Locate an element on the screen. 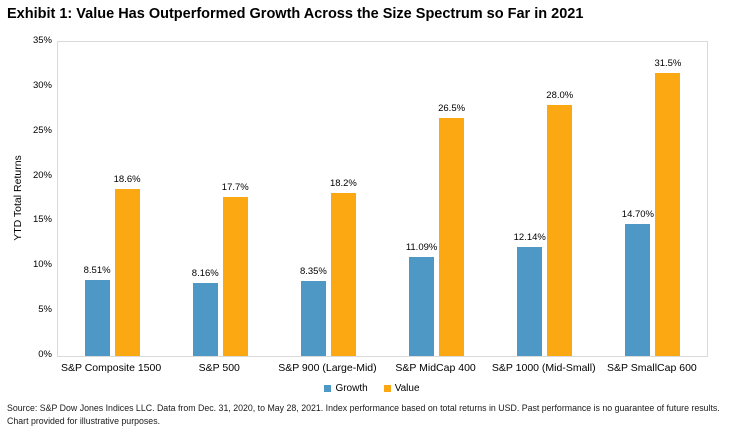  y-tick-label: 20% is located at coordinates (42, 175).